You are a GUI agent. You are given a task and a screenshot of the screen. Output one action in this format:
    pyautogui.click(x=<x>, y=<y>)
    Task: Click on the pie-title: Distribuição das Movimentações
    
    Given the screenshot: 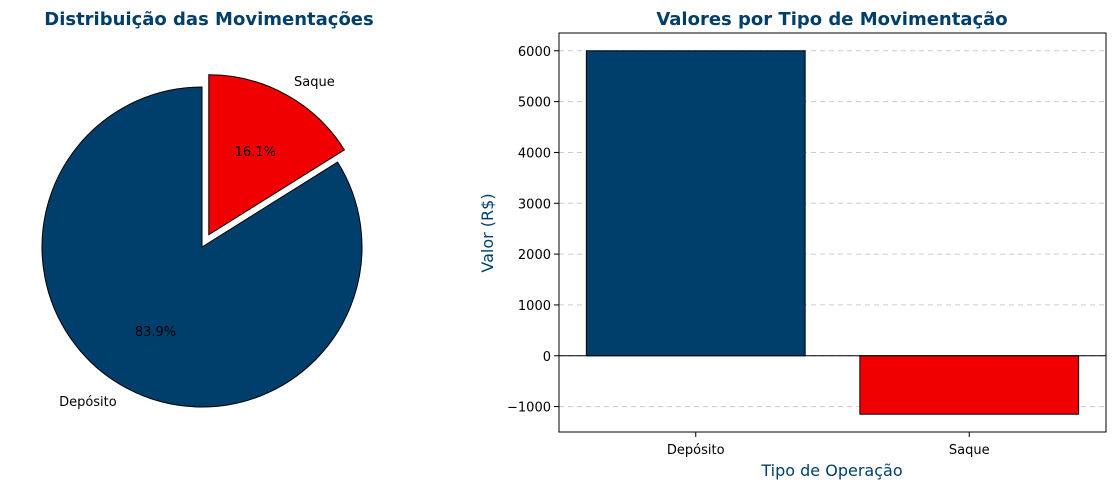 What is the action you would take?
    pyautogui.click(x=208, y=19)
    